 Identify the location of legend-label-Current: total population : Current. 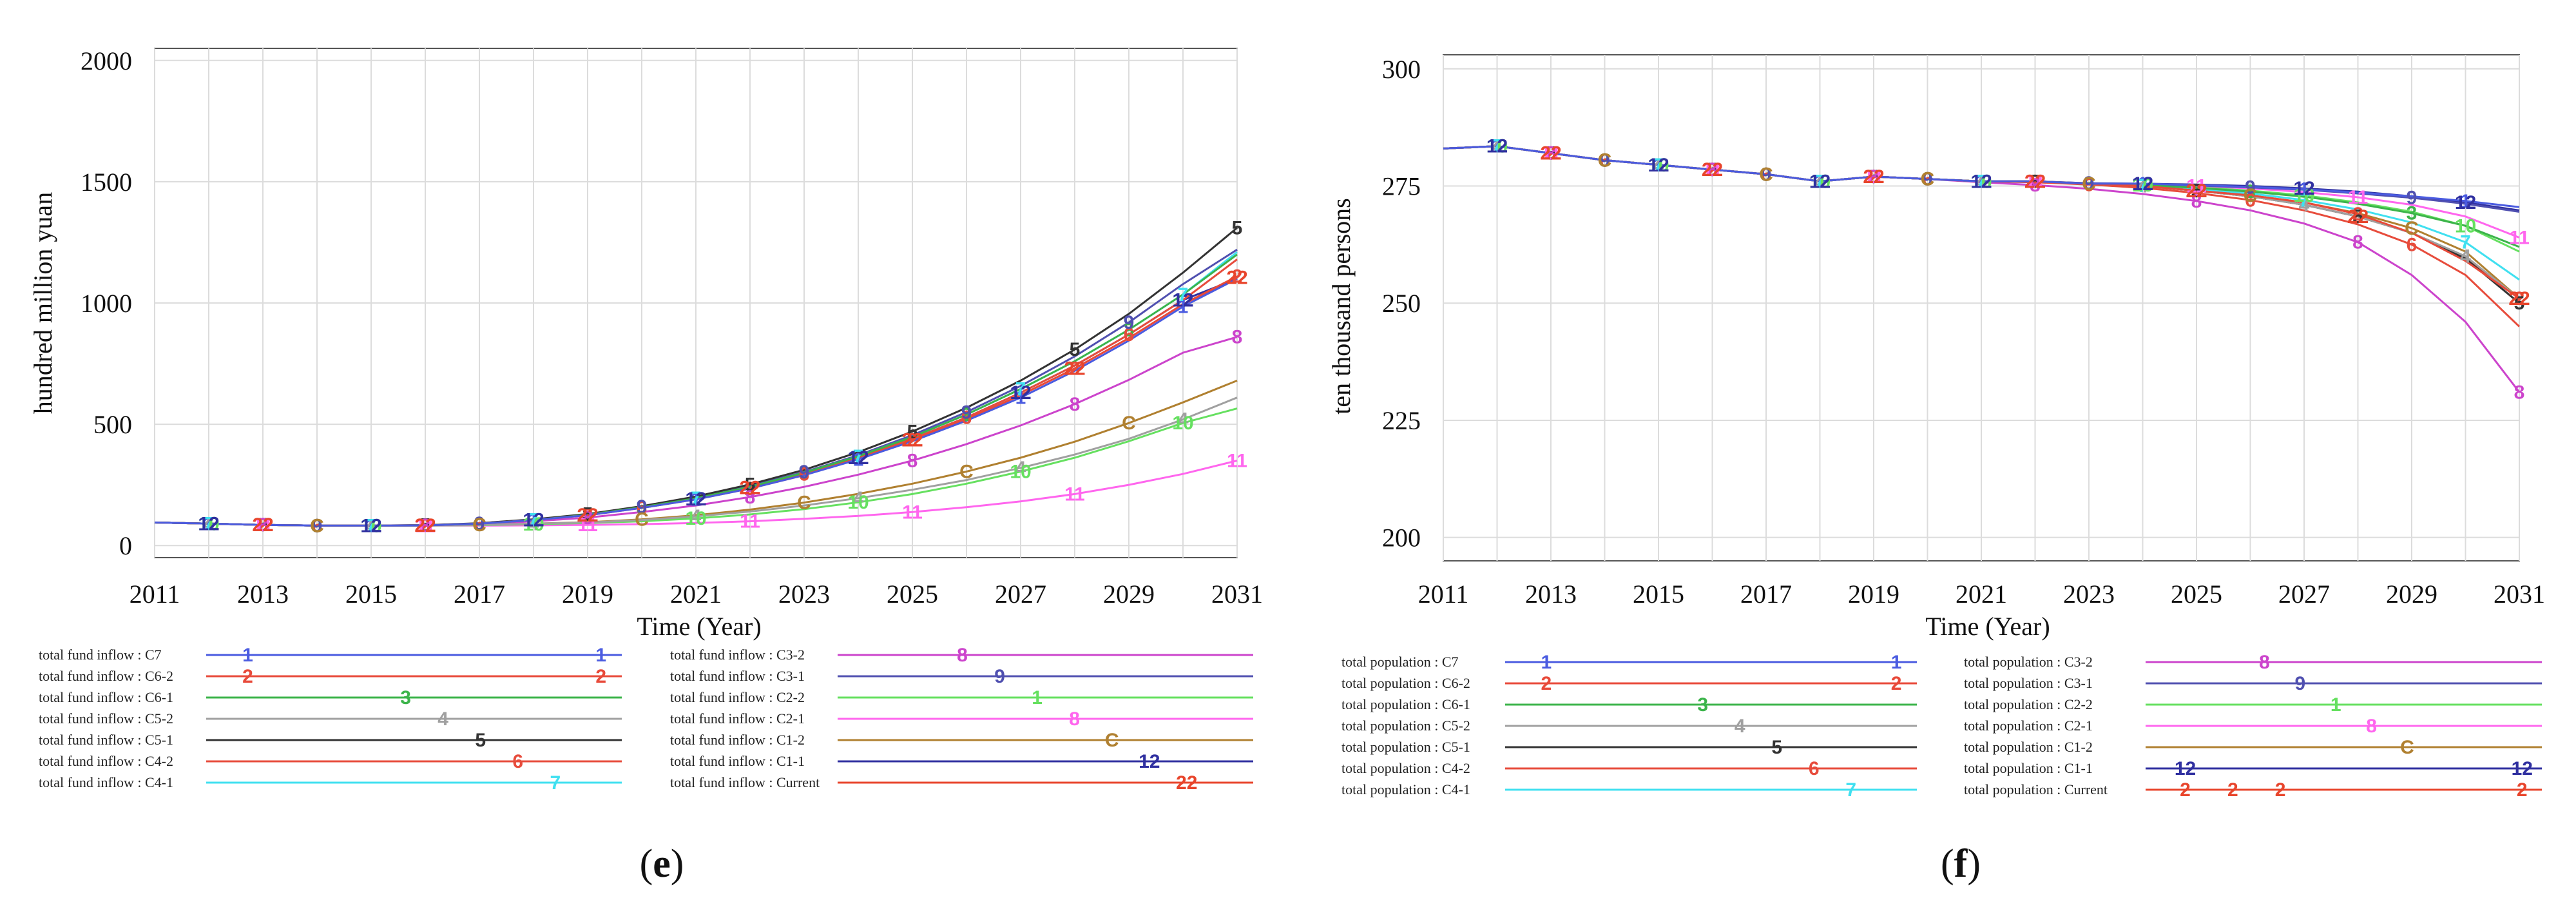
(2036, 789).